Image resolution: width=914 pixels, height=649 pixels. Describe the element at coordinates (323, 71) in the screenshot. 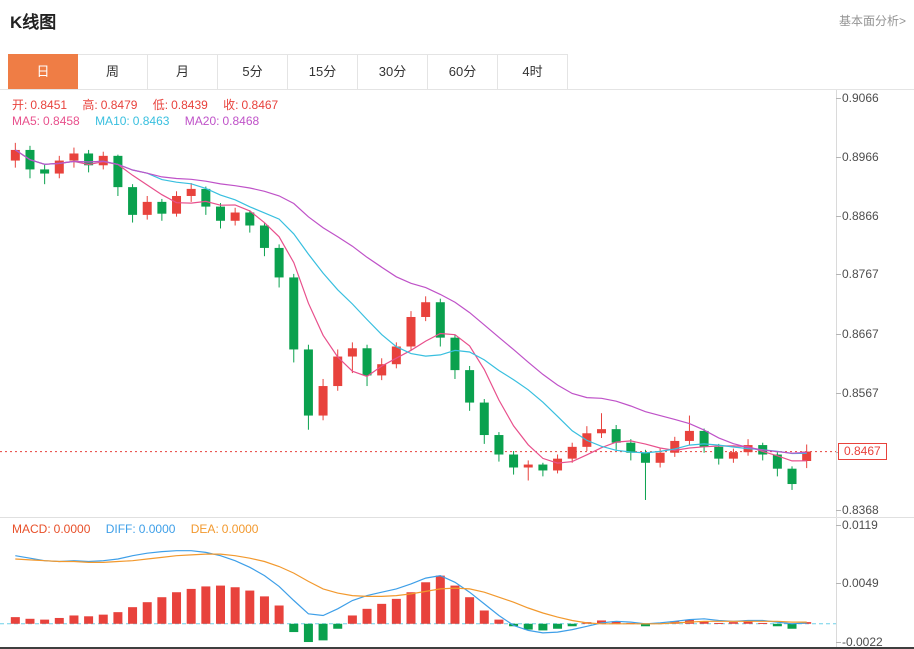

I see `tab-15min: 15分` at that location.